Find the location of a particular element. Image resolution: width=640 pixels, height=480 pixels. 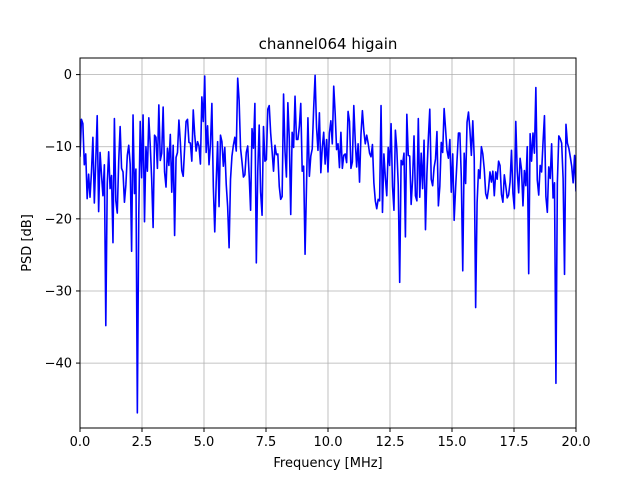

chart-title: channel064 higain is located at coordinates (328, 44).